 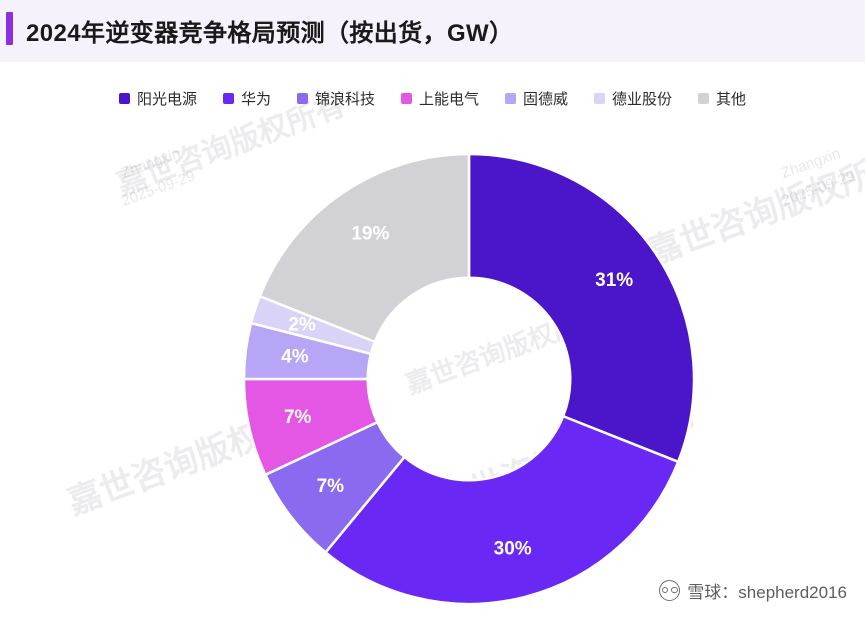 I want to click on pie-slice-label: 4%, so click(x=295, y=357).